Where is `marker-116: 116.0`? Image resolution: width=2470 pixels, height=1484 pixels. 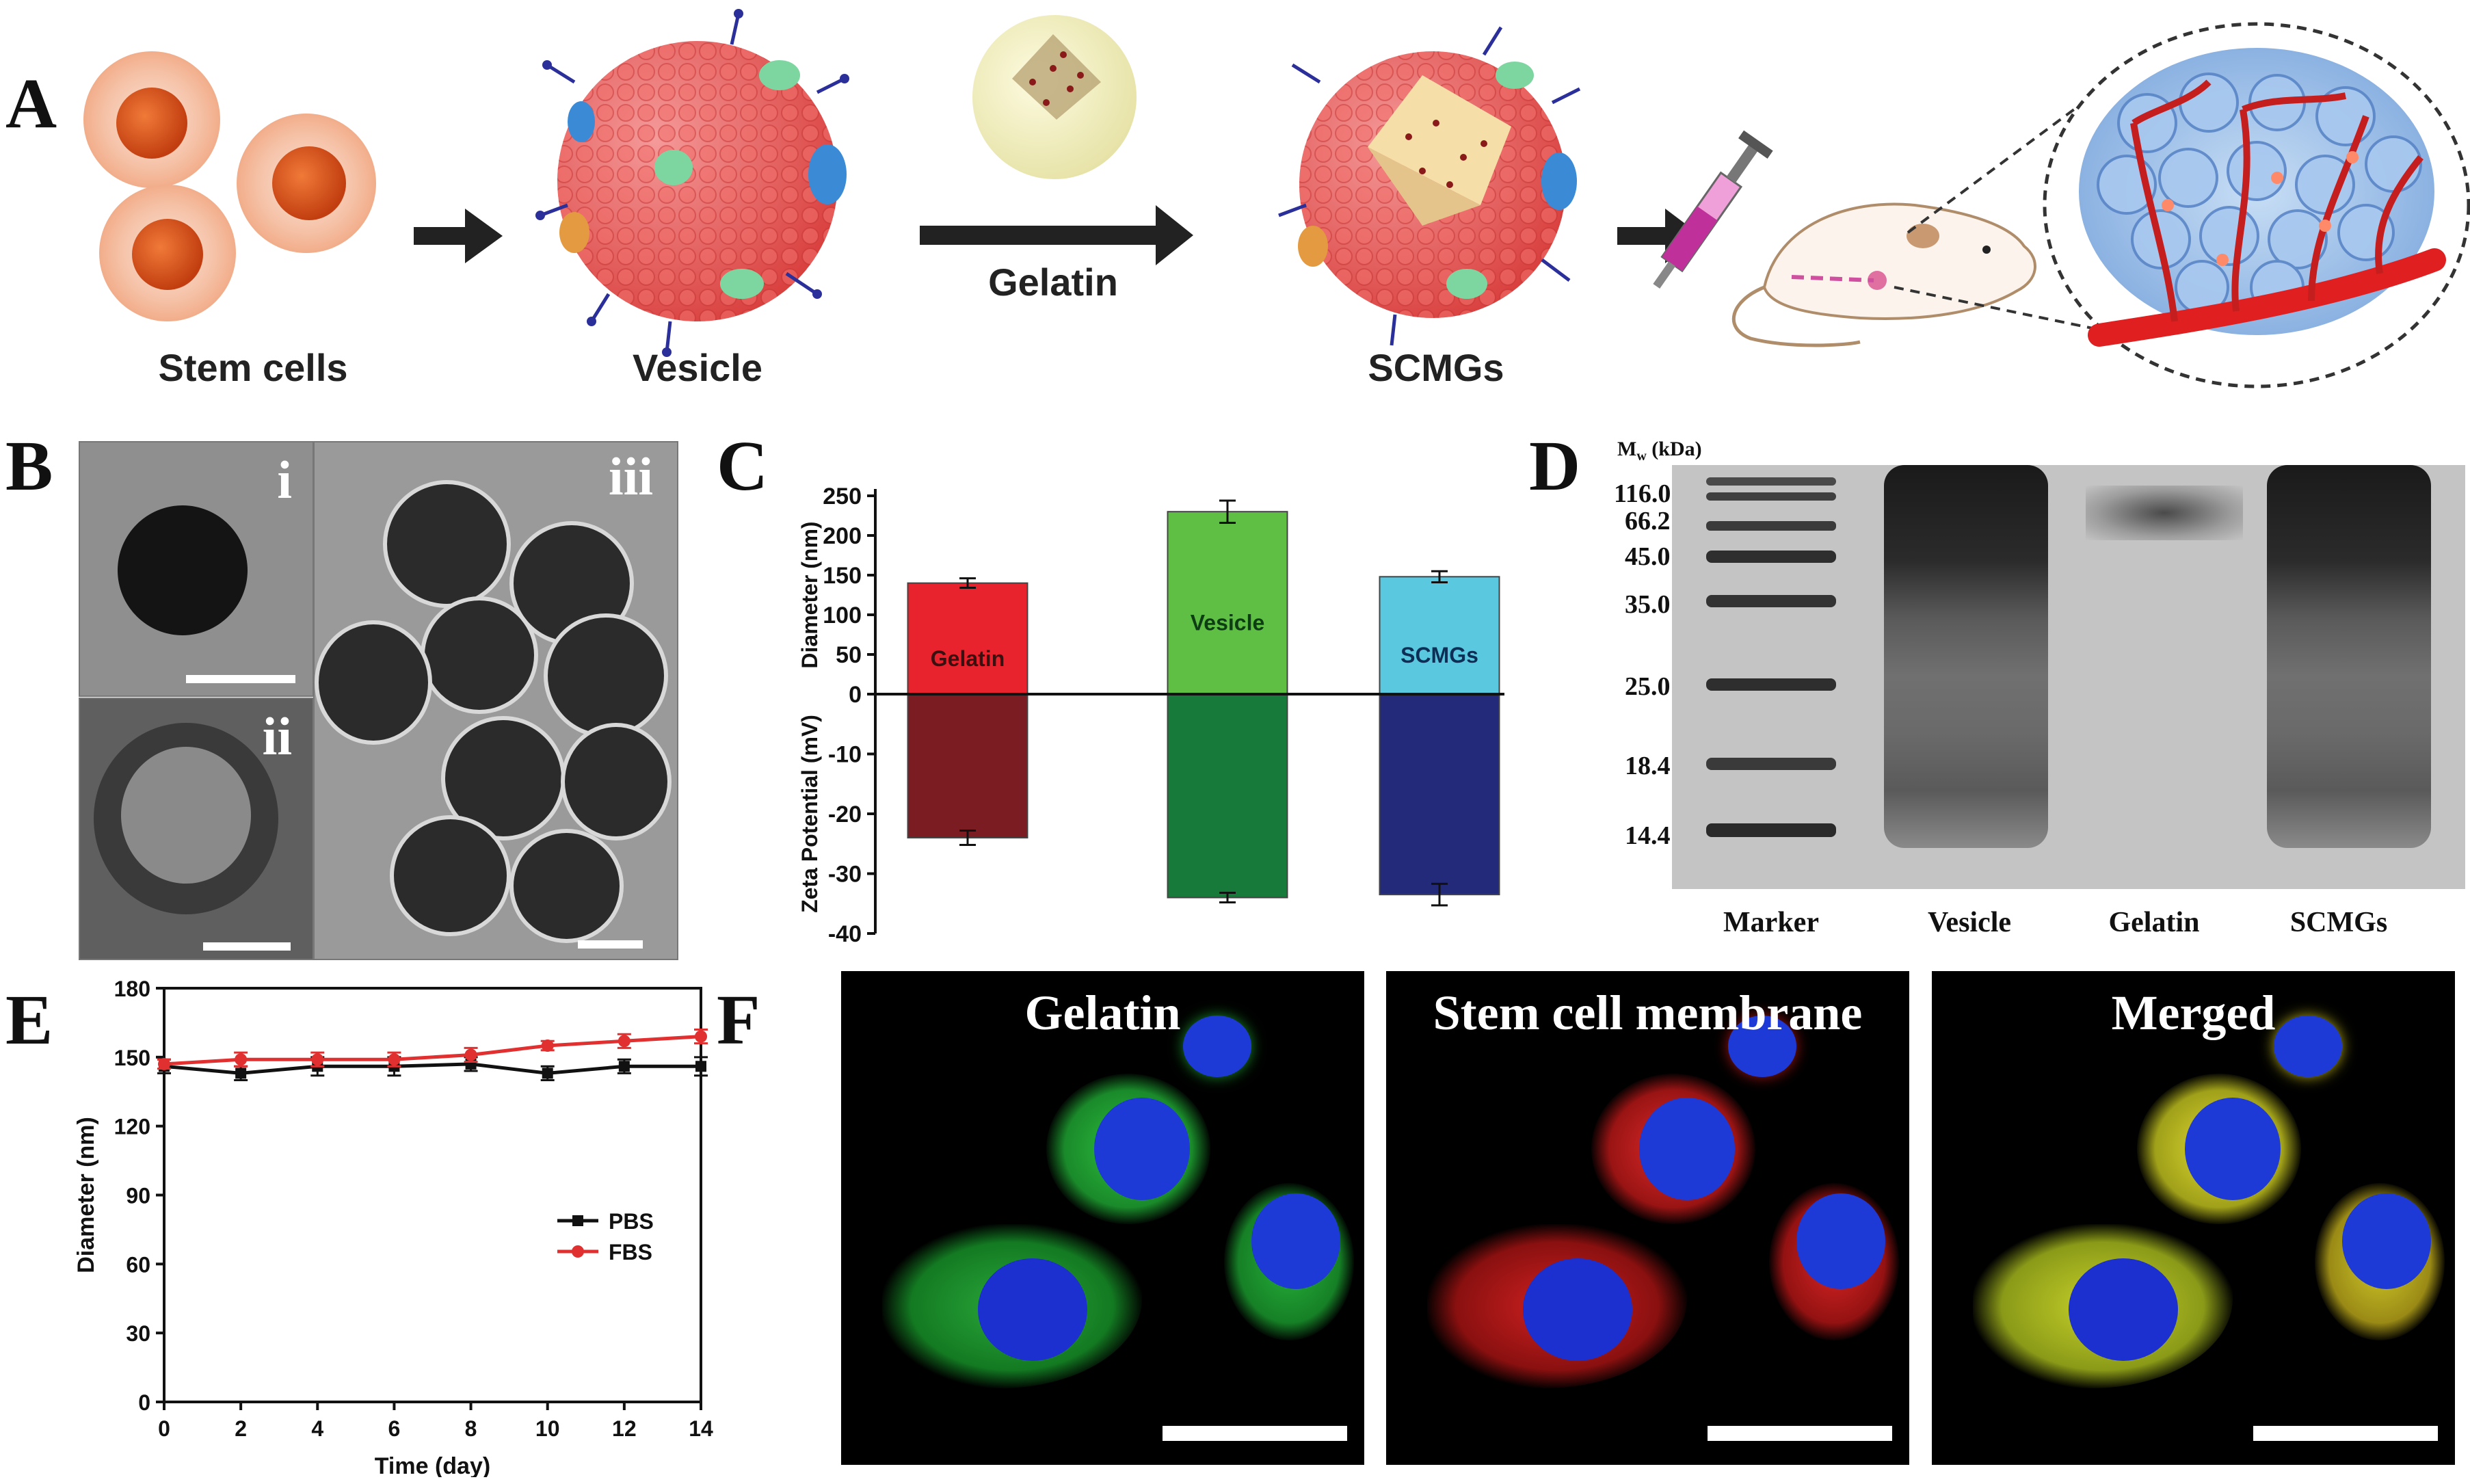
marker-116: 116.0 is located at coordinates (1642, 493).